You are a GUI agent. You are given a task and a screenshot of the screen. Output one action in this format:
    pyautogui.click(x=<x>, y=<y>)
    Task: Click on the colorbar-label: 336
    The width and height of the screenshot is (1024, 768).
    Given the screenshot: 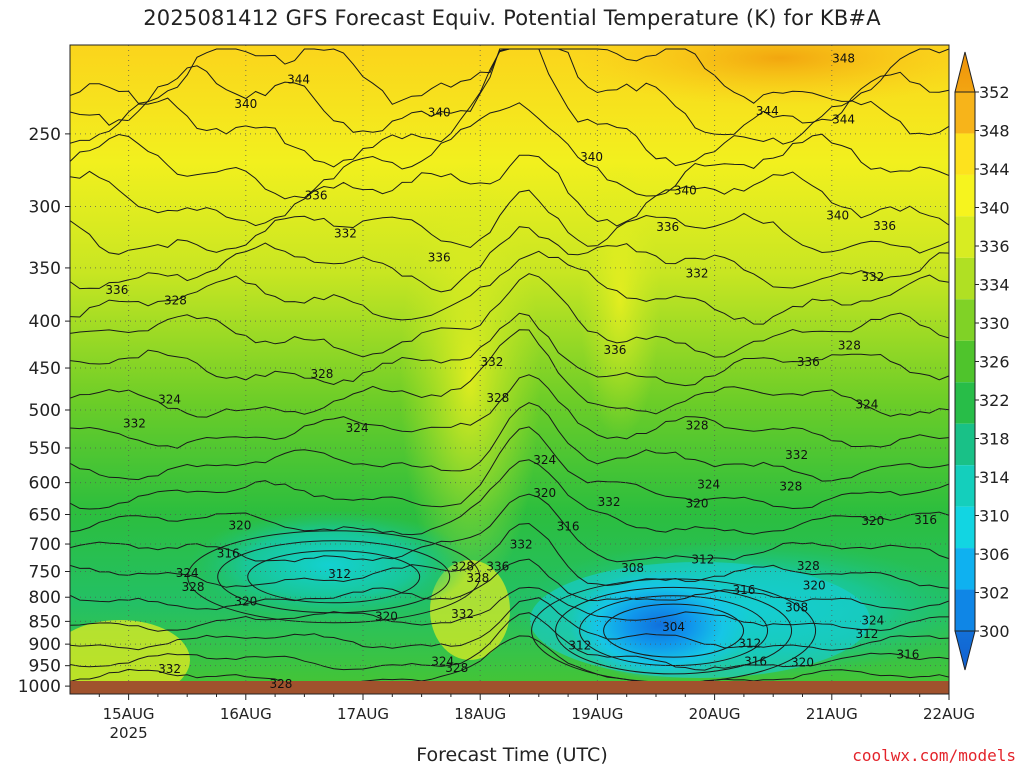 What is the action you would take?
    pyautogui.click(x=994, y=246)
    